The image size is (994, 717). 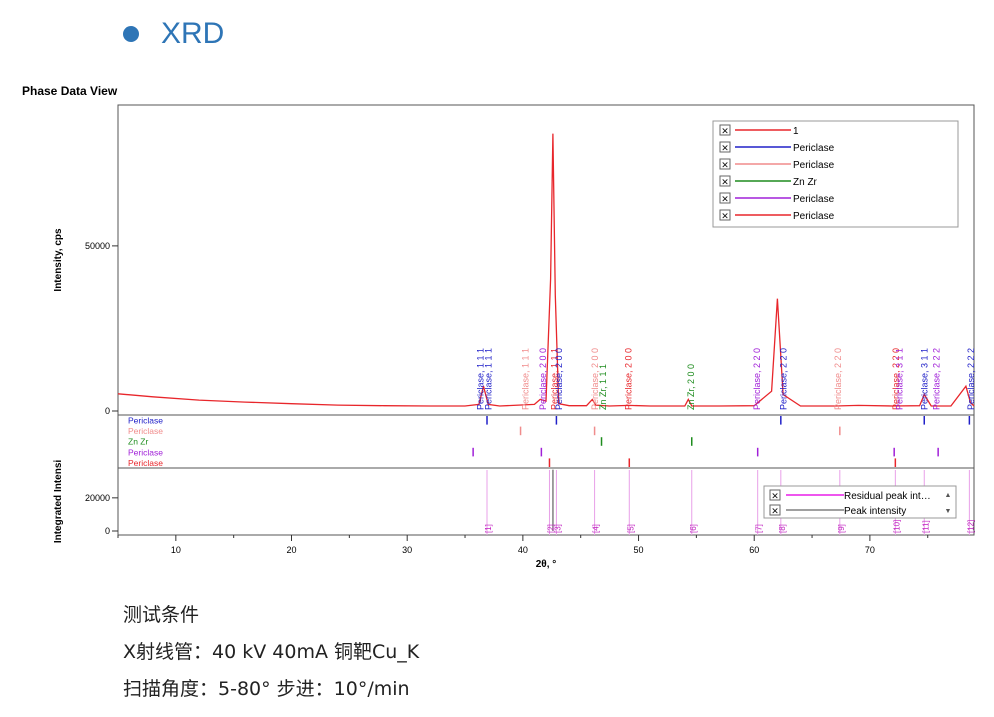 What do you see at coordinates (837, 510) in the screenshot?
I see `lower-legend-entry: ✕ Peak intensity` at bounding box center [837, 510].